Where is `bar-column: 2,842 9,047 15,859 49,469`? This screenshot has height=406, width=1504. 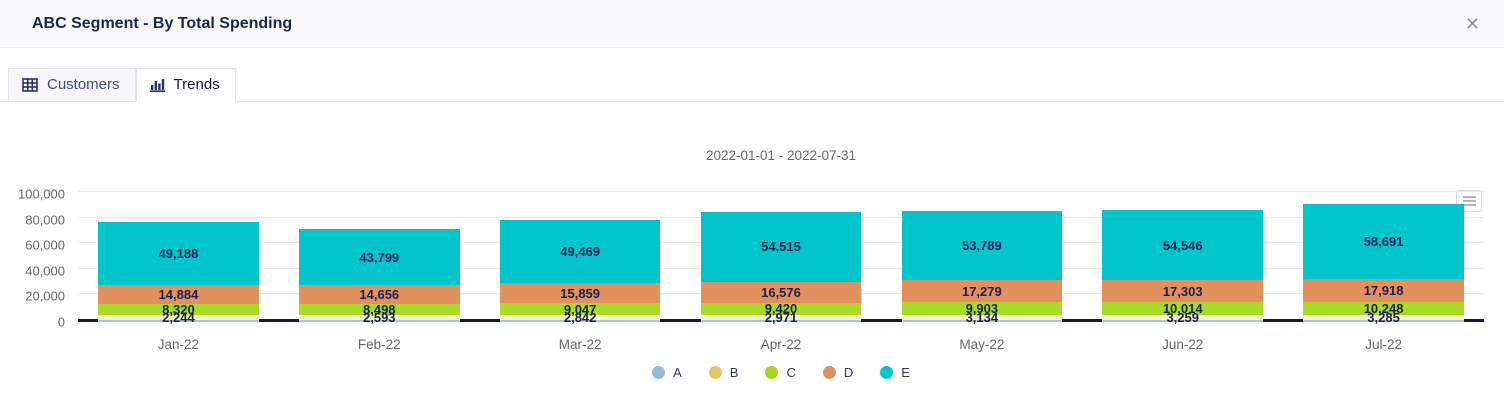
bar-column: 2,842 9,047 15,859 49,469 is located at coordinates (580, 259).